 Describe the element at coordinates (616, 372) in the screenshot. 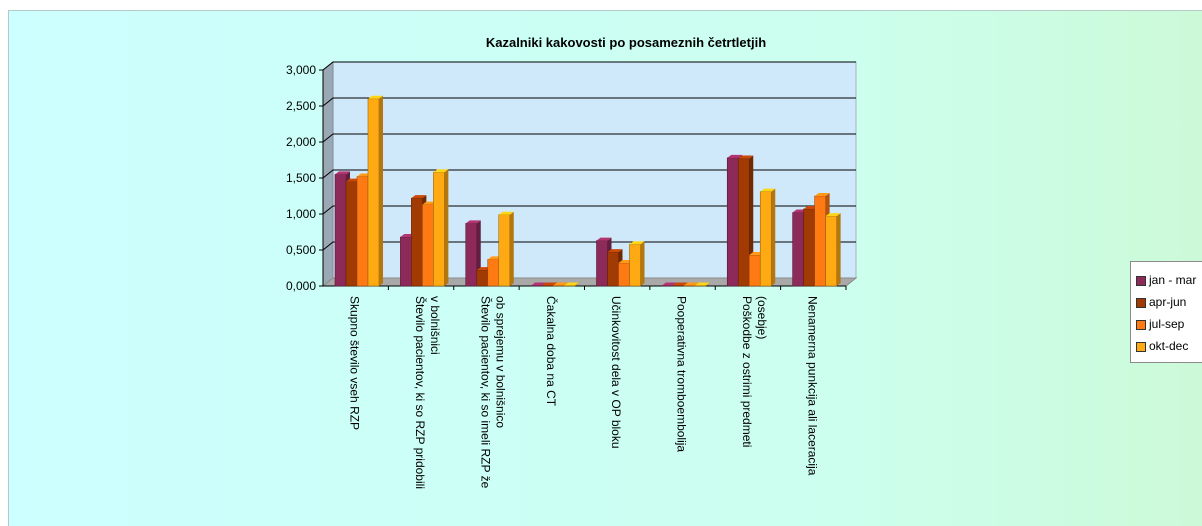

I see `x-category-label-line: Učinkovitost dela v OP bloku` at that location.